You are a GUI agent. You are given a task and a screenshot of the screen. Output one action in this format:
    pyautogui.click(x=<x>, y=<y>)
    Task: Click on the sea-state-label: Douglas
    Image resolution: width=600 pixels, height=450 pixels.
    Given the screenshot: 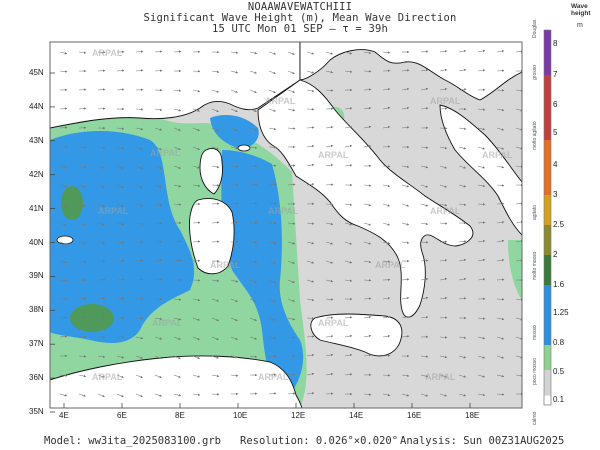 What is the action you would take?
    pyautogui.click(x=535, y=28)
    